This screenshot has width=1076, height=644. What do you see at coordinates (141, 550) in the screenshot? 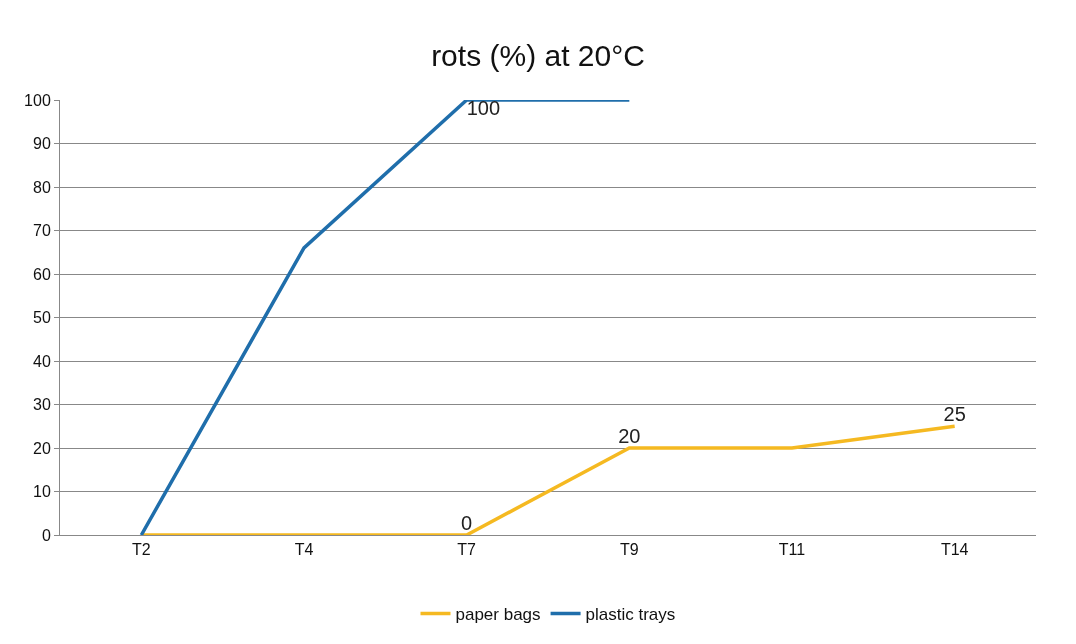
I see `x-tick-label: T2` at bounding box center [141, 550].